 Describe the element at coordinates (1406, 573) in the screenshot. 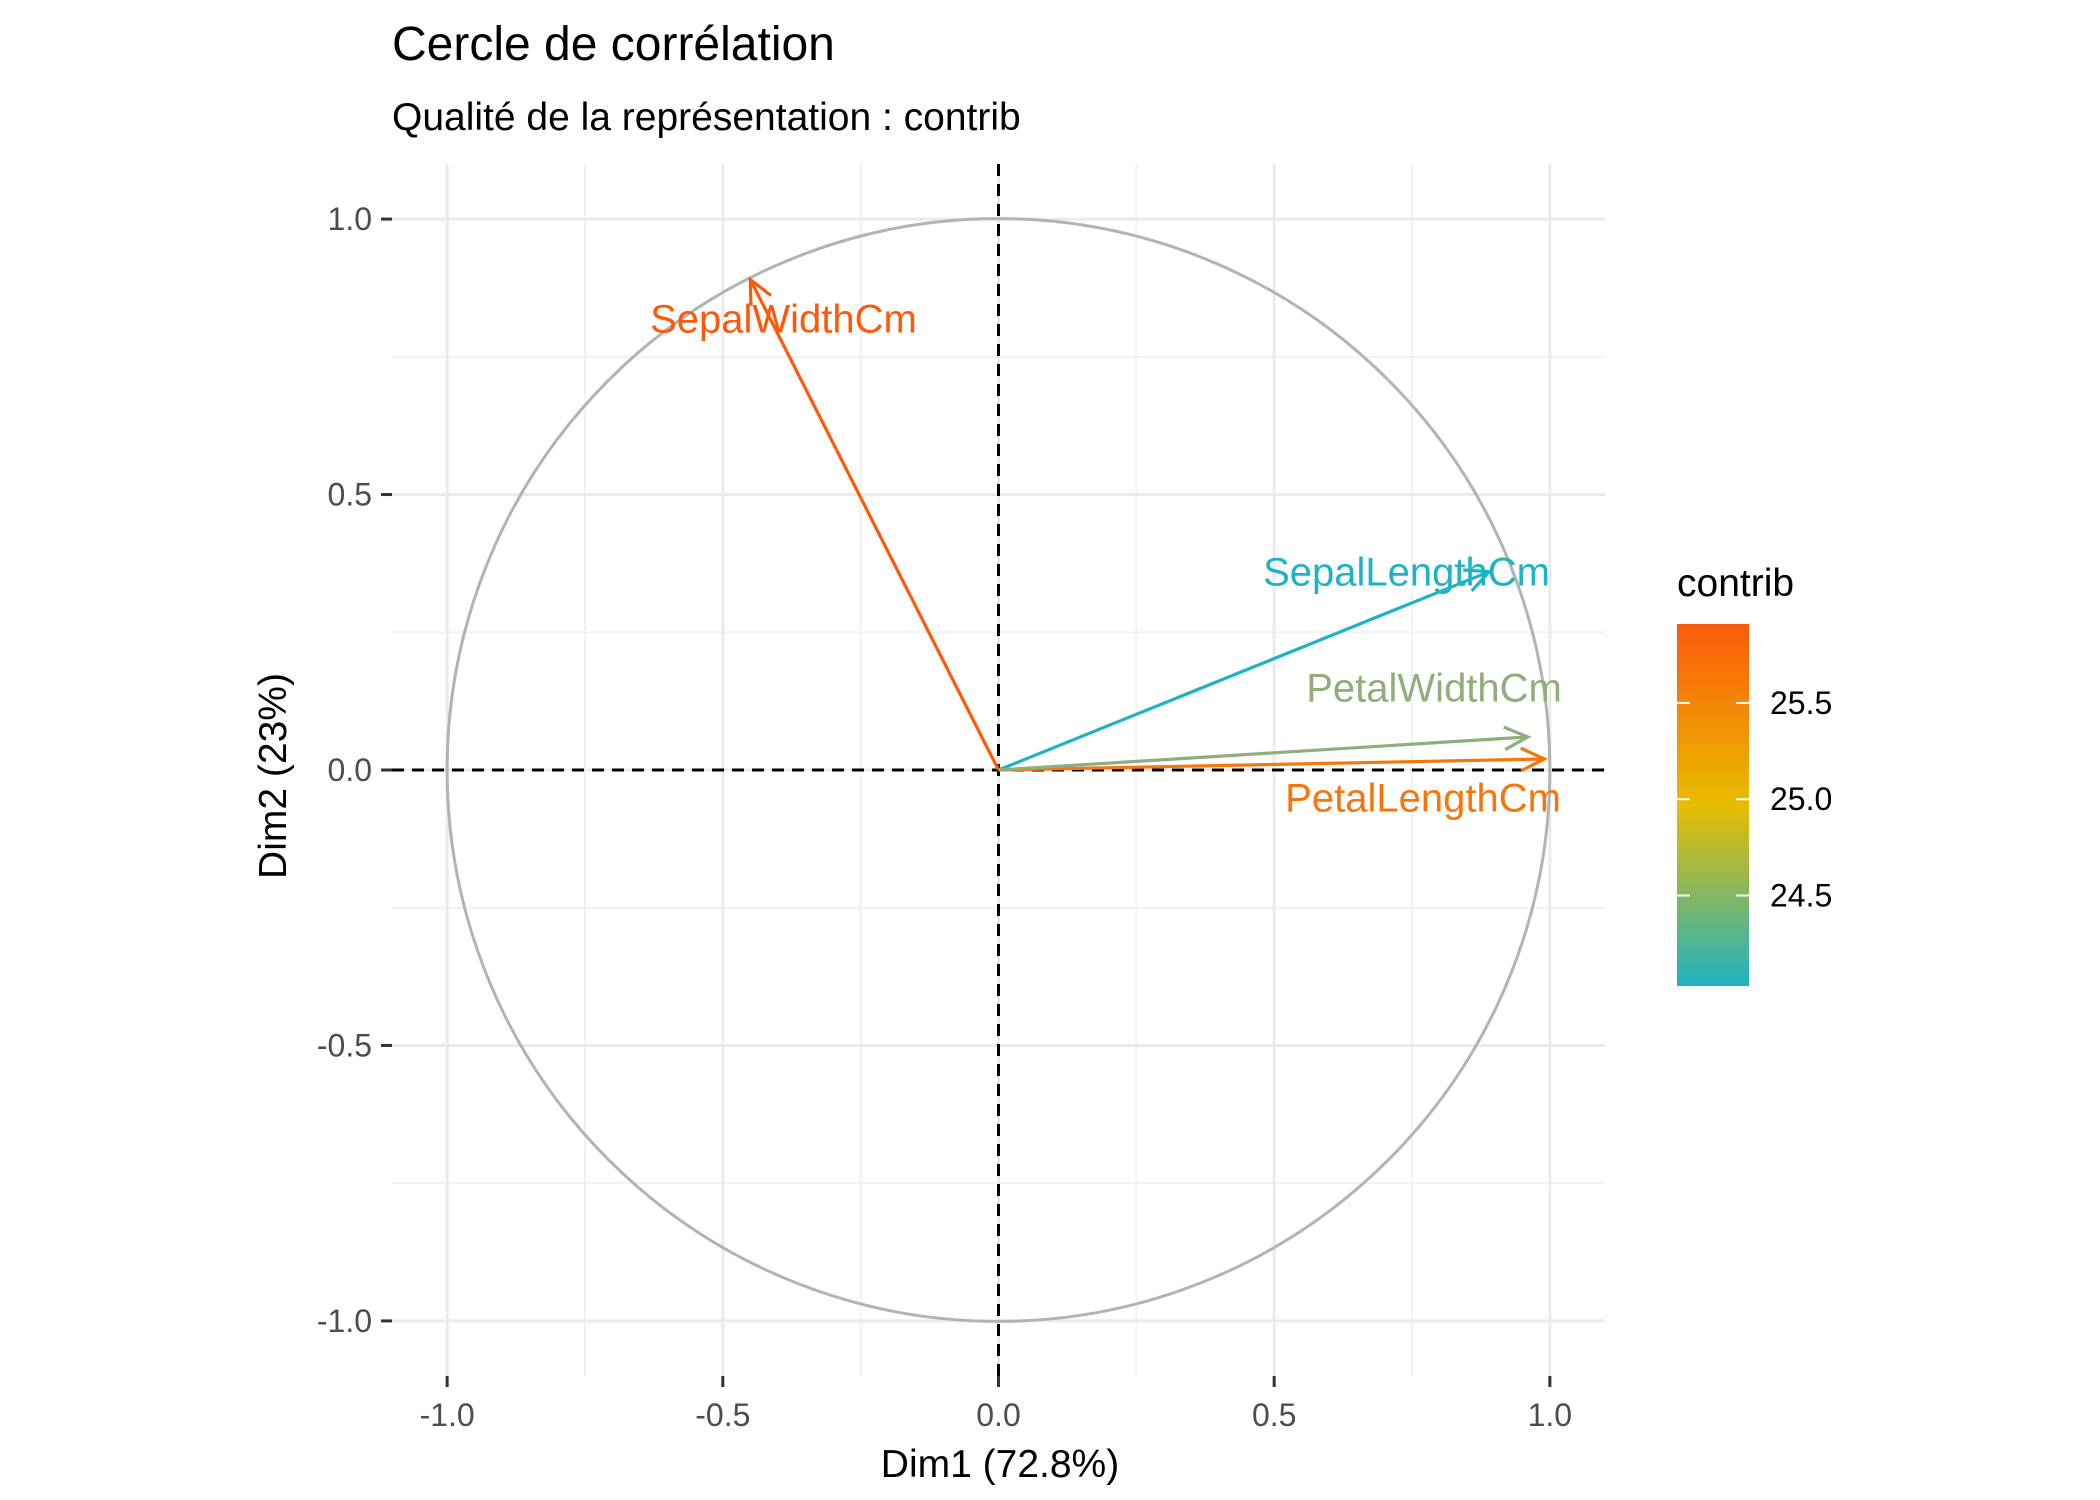

I see `variable-label: SepalLengthCm` at that location.